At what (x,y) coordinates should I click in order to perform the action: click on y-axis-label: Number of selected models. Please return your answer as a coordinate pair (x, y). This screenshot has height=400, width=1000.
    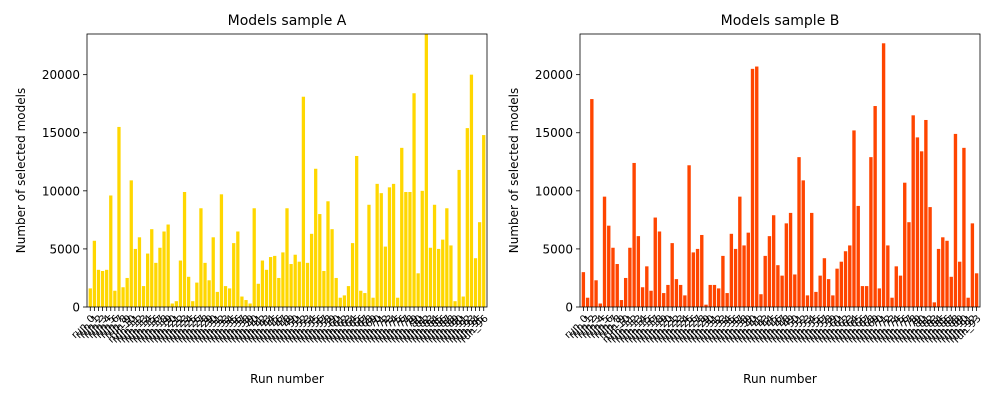
    Looking at the image, I should click on (514, 171).